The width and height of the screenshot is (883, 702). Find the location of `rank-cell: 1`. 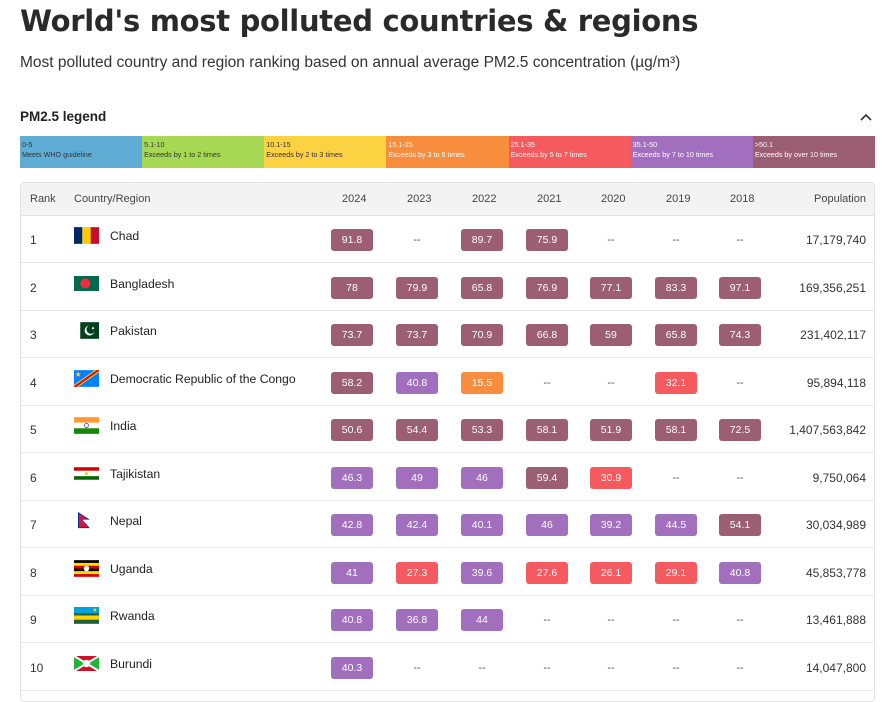

rank-cell: 1 is located at coordinates (33, 240).